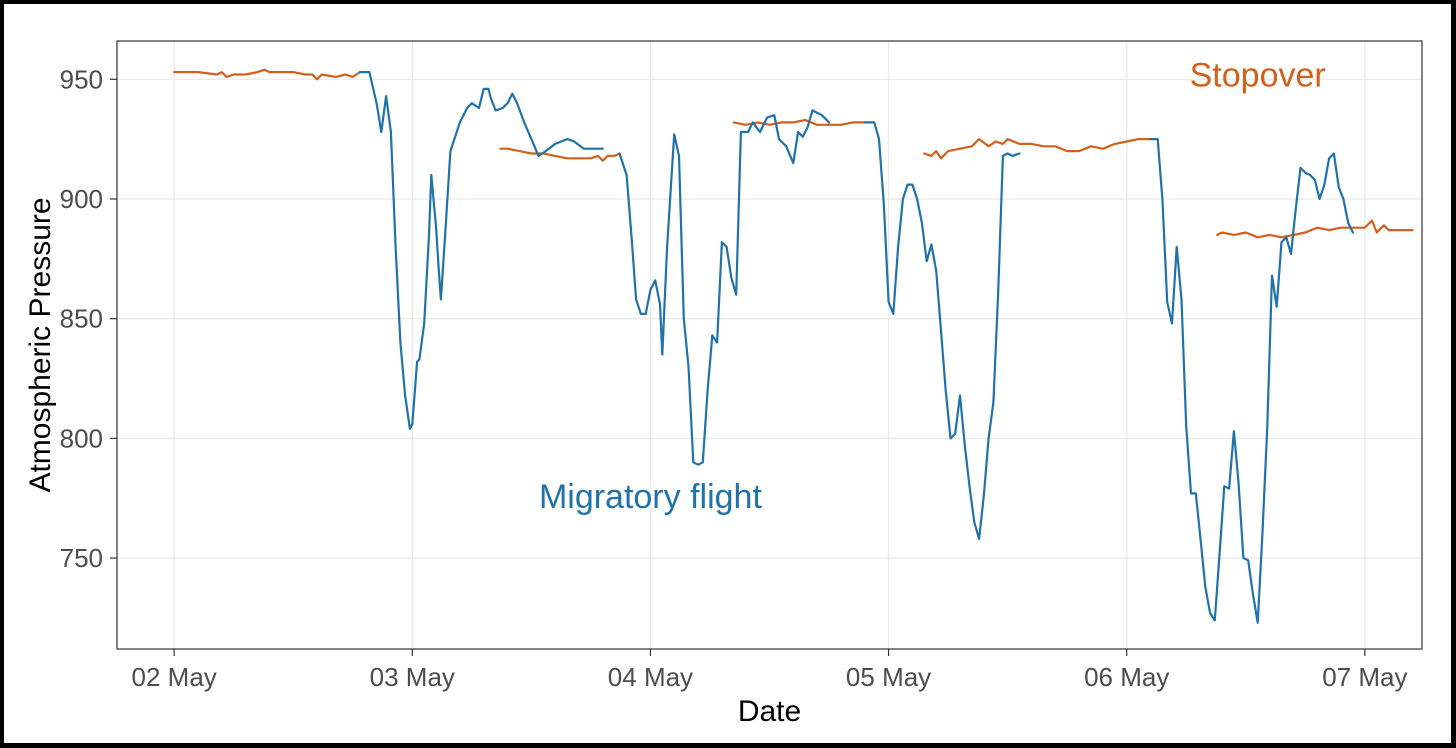  Describe the element at coordinates (81, 558) in the screenshot. I see `y-tick-label: 750` at that location.